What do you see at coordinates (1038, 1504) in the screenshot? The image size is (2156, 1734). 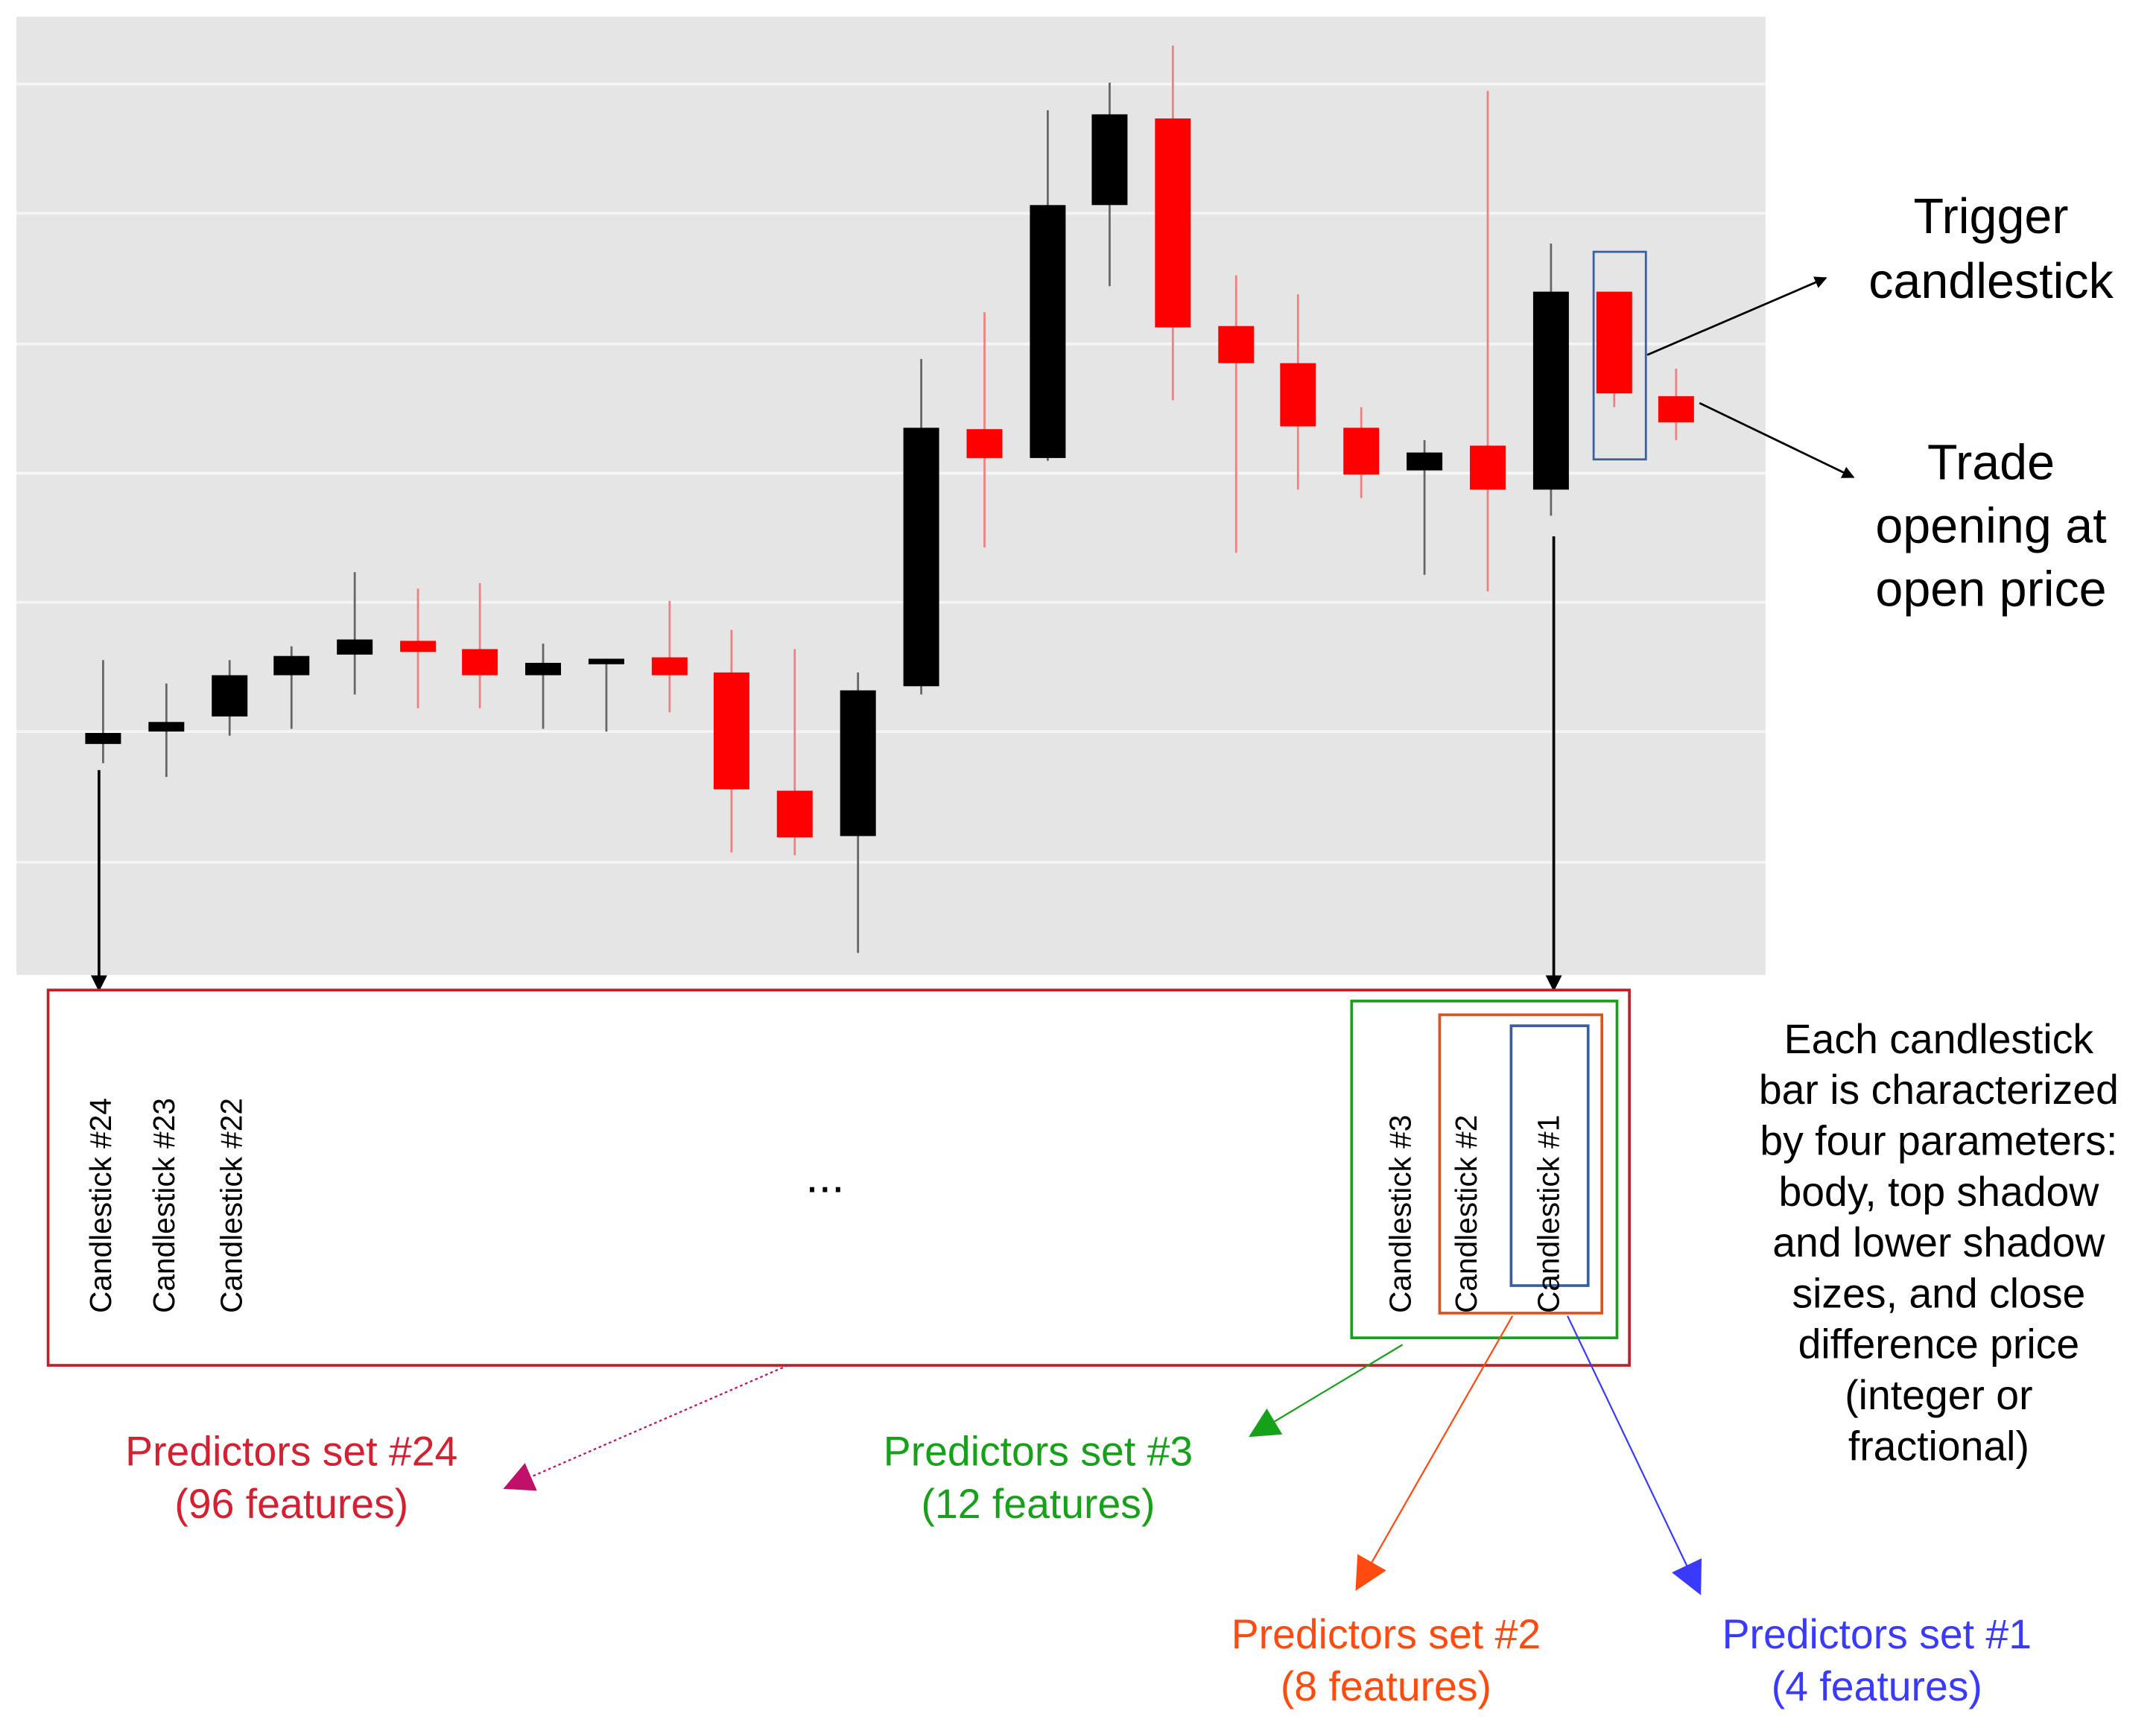 I see `predictor-features: (12 features)` at bounding box center [1038, 1504].